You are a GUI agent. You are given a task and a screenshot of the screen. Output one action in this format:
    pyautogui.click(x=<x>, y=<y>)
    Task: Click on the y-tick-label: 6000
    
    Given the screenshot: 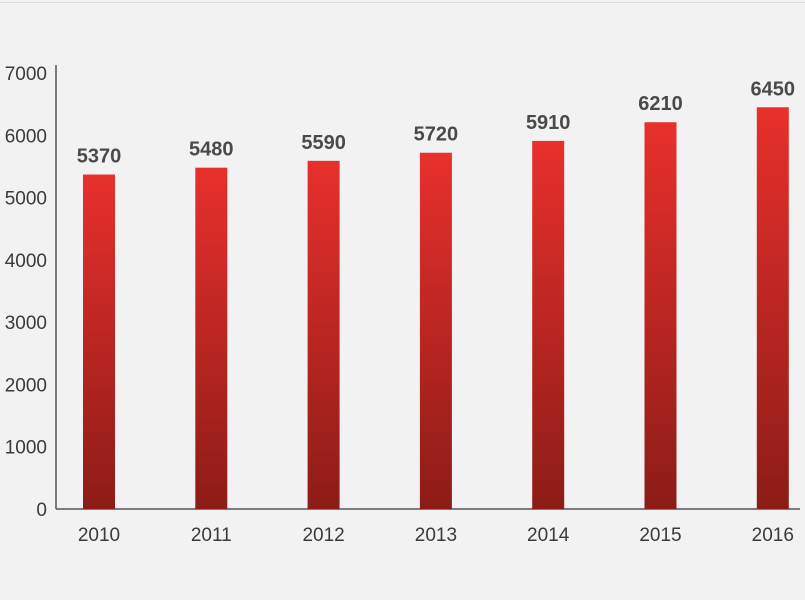 What is the action you would take?
    pyautogui.click(x=26, y=136)
    